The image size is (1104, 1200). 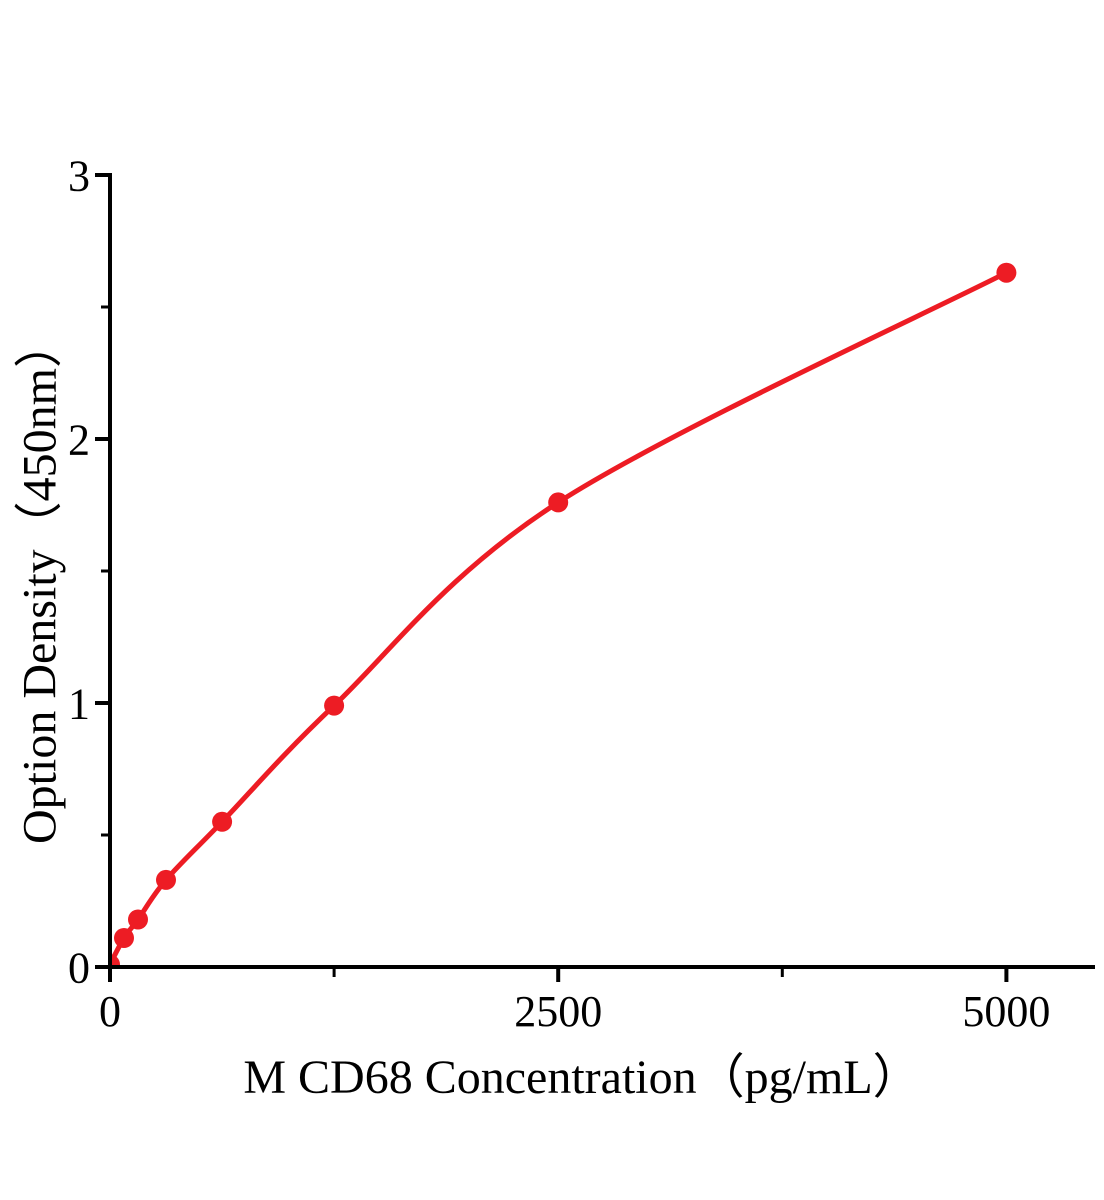 What do you see at coordinates (79, 175) in the screenshot?
I see `y-tick-label: 3` at bounding box center [79, 175].